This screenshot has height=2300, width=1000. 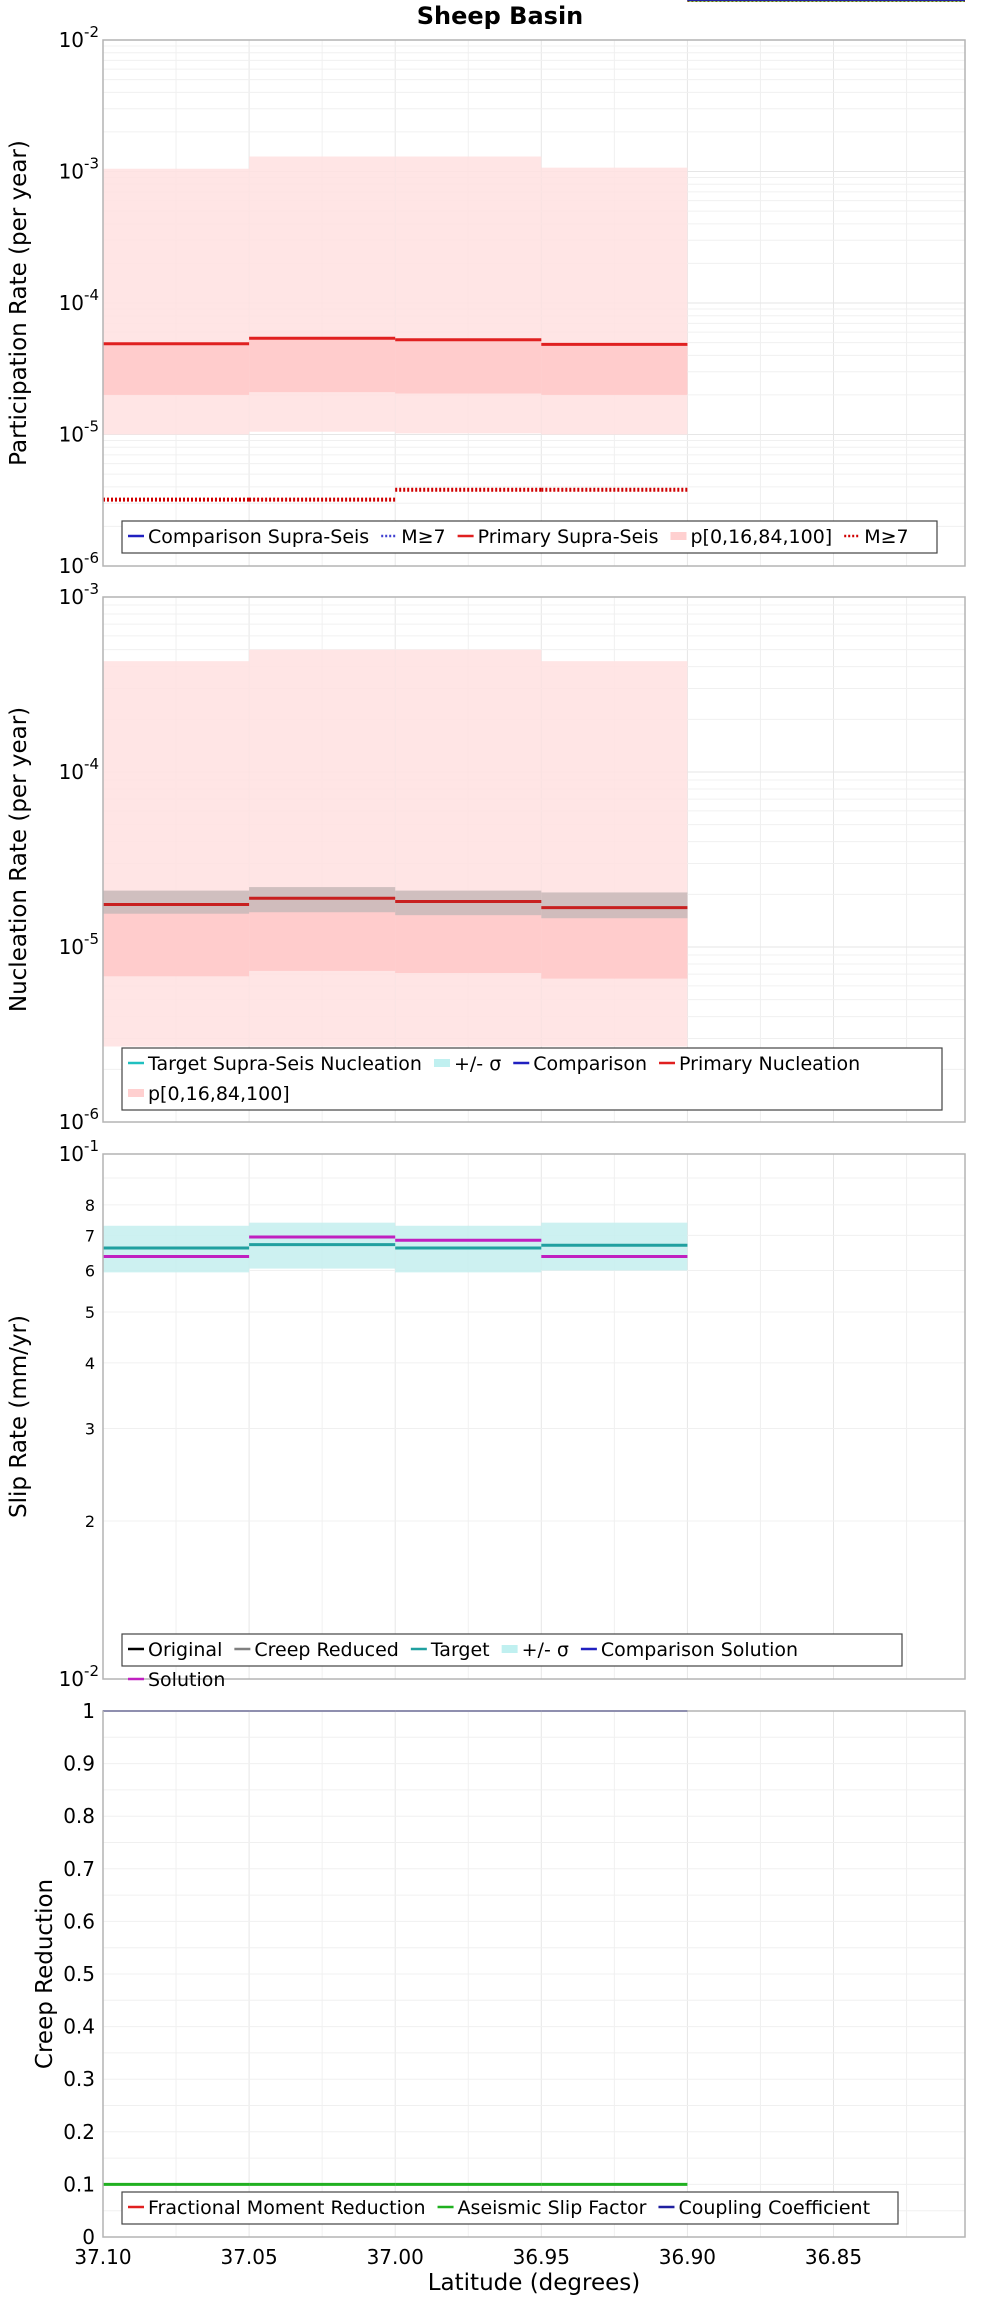 What do you see at coordinates (79, 2027) in the screenshot?
I see `y-tick-label: 0.4` at bounding box center [79, 2027].